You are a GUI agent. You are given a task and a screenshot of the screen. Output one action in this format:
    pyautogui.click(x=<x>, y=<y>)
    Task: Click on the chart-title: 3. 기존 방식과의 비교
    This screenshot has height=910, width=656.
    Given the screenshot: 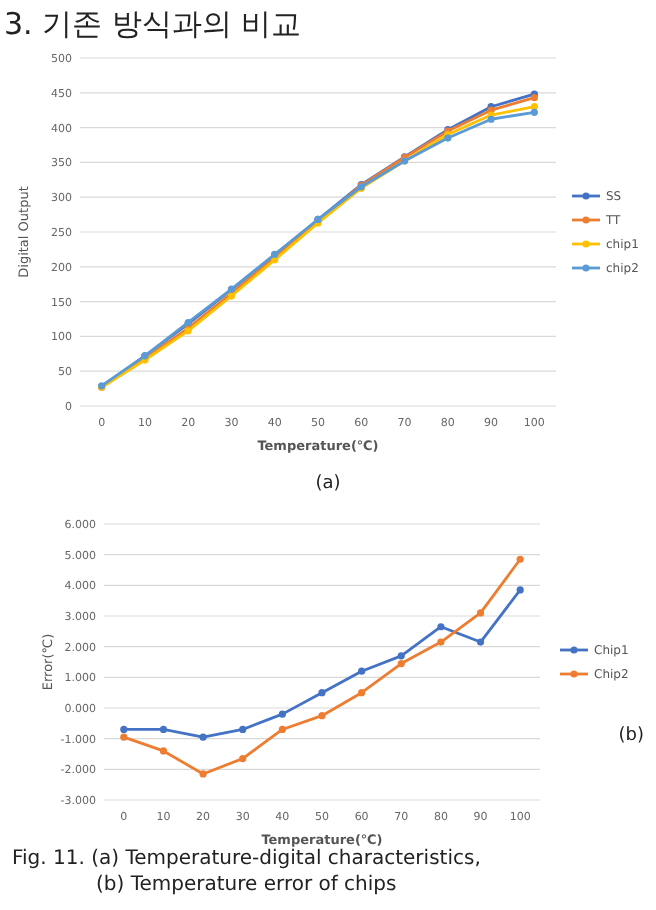 What is the action you would take?
    pyautogui.click(x=153, y=24)
    